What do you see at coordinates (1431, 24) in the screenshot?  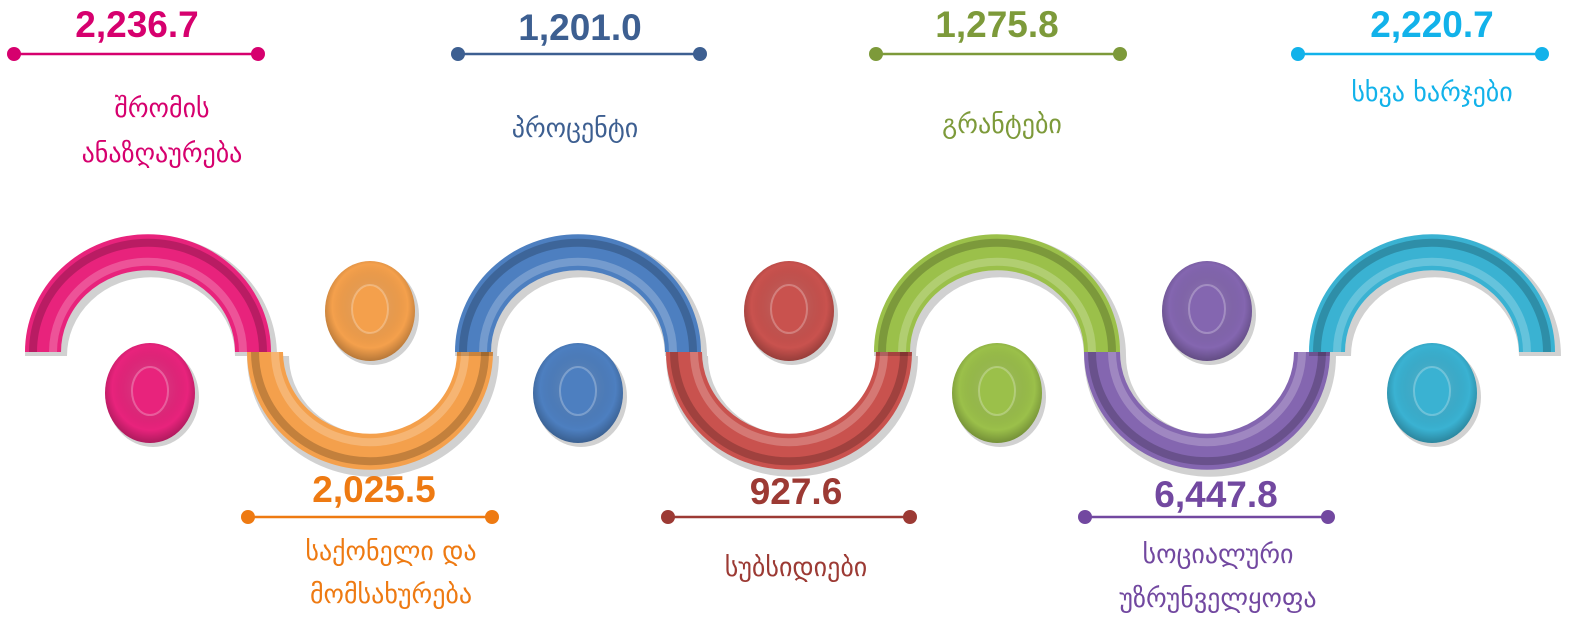 I see `callout-value: 2,220.7` at bounding box center [1431, 24].